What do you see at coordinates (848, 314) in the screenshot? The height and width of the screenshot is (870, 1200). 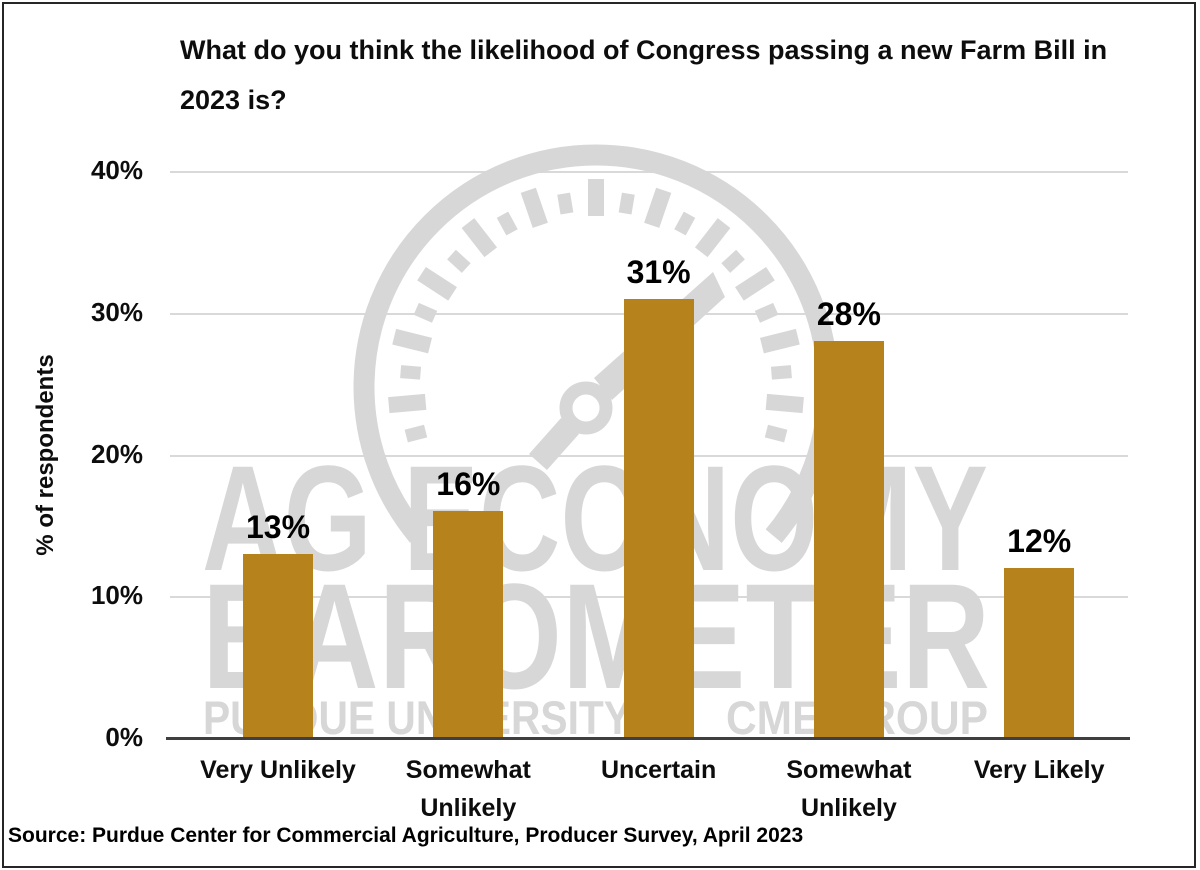 I see `bar-value-label: 28%` at bounding box center [848, 314].